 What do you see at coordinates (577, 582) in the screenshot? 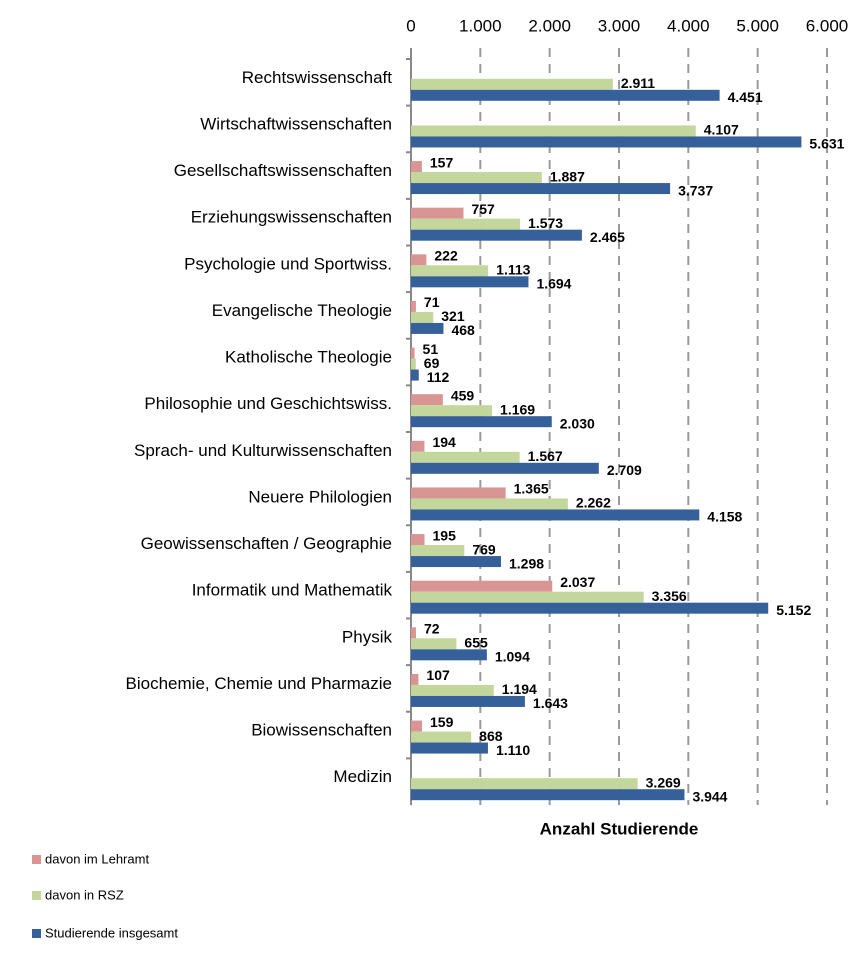
I see `value-label: 2.037` at bounding box center [577, 582].